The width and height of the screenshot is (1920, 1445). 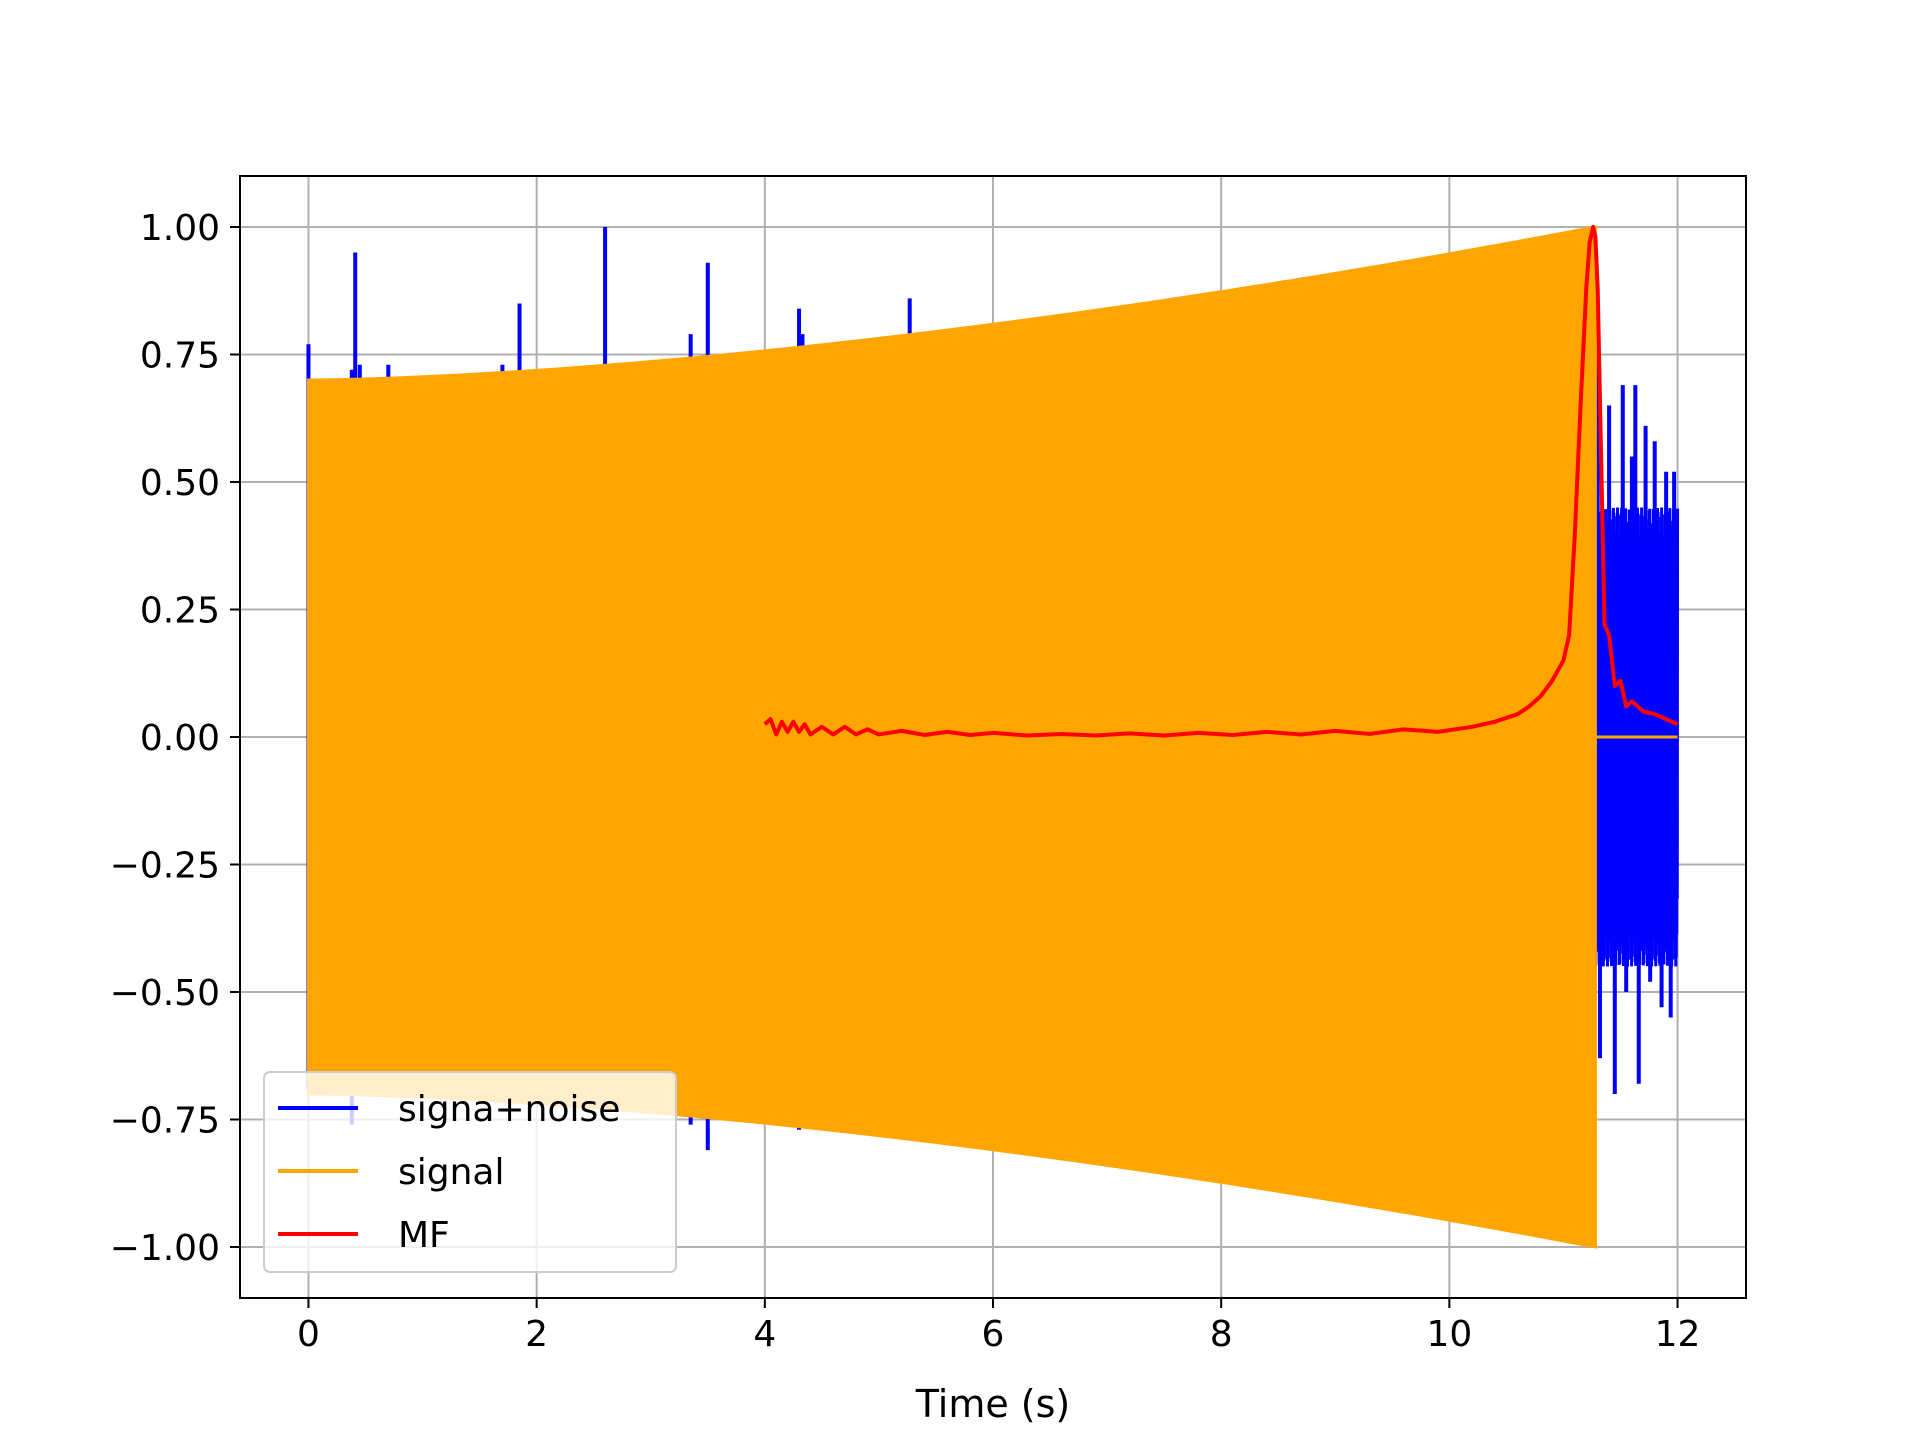 What do you see at coordinates (764, 1334) in the screenshot?
I see `x-tick-label: 4` at bounding box center [764, 1334].